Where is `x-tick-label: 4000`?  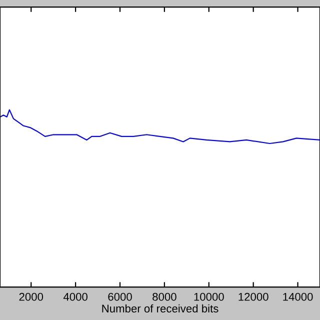 x-tick-label: 4000 is located at coordinates (75, 296).